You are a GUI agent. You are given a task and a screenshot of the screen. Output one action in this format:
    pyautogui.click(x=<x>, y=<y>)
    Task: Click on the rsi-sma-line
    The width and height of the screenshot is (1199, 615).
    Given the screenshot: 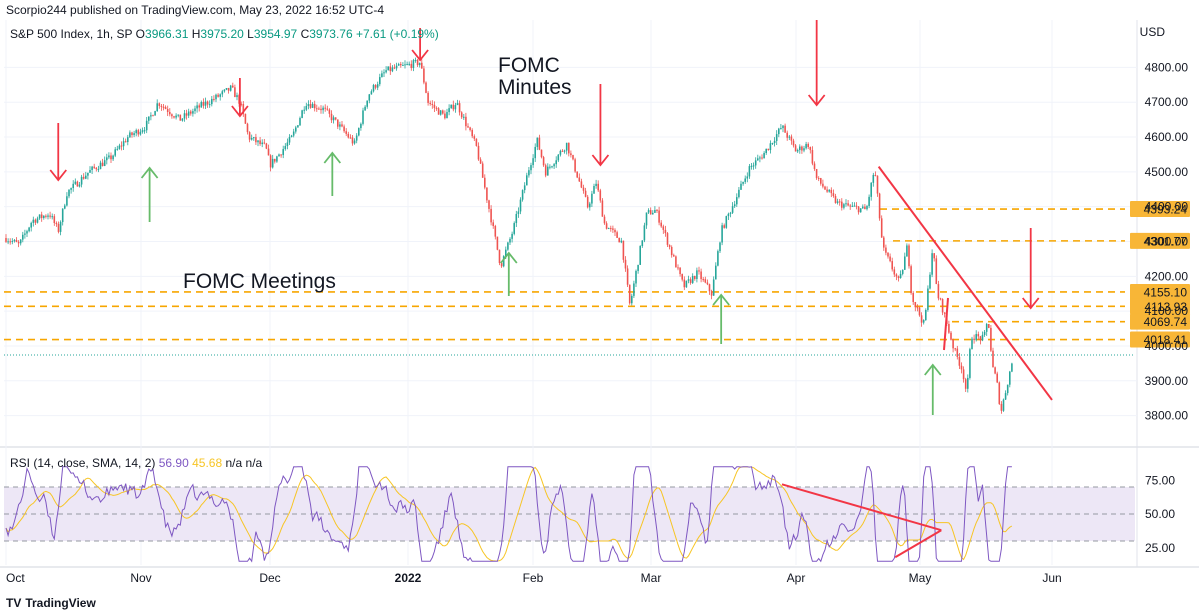 What is the action you would take?
    pyautogui.click(x=509, y=514)
    